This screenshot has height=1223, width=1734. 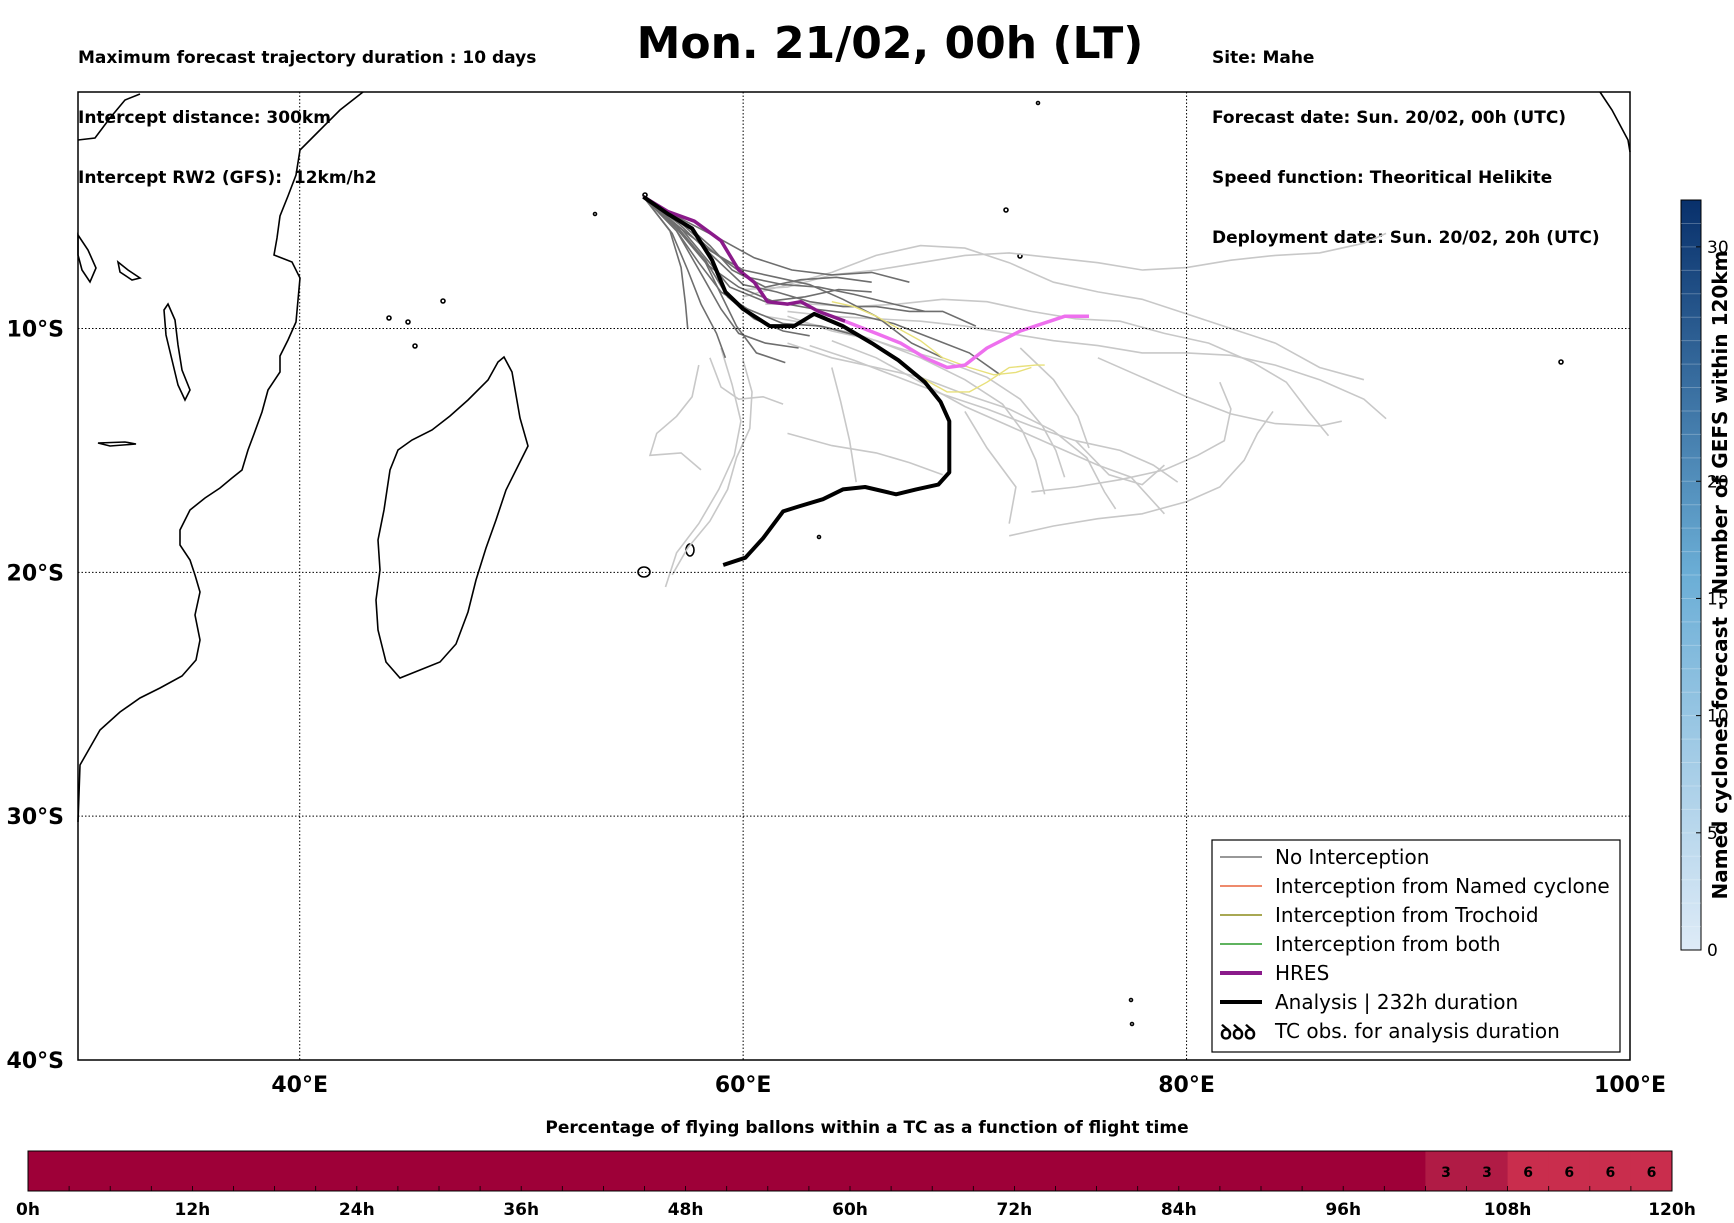 What do you see at coordinates (1718, 717) in the screenshot?
I see `right-colorbar-tick-label: 10` at bounding box center [1718, 717].